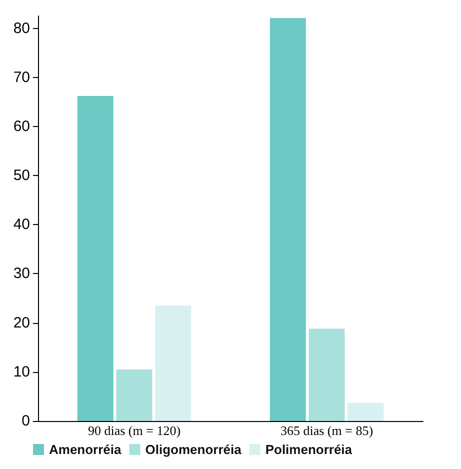 Image resolution: width=461 pixels, height=469 pixels. What do you see at coordinates (21, 126) in the screenshot?
I see `y-tick-label: 60` at bounding box center [21, 126].